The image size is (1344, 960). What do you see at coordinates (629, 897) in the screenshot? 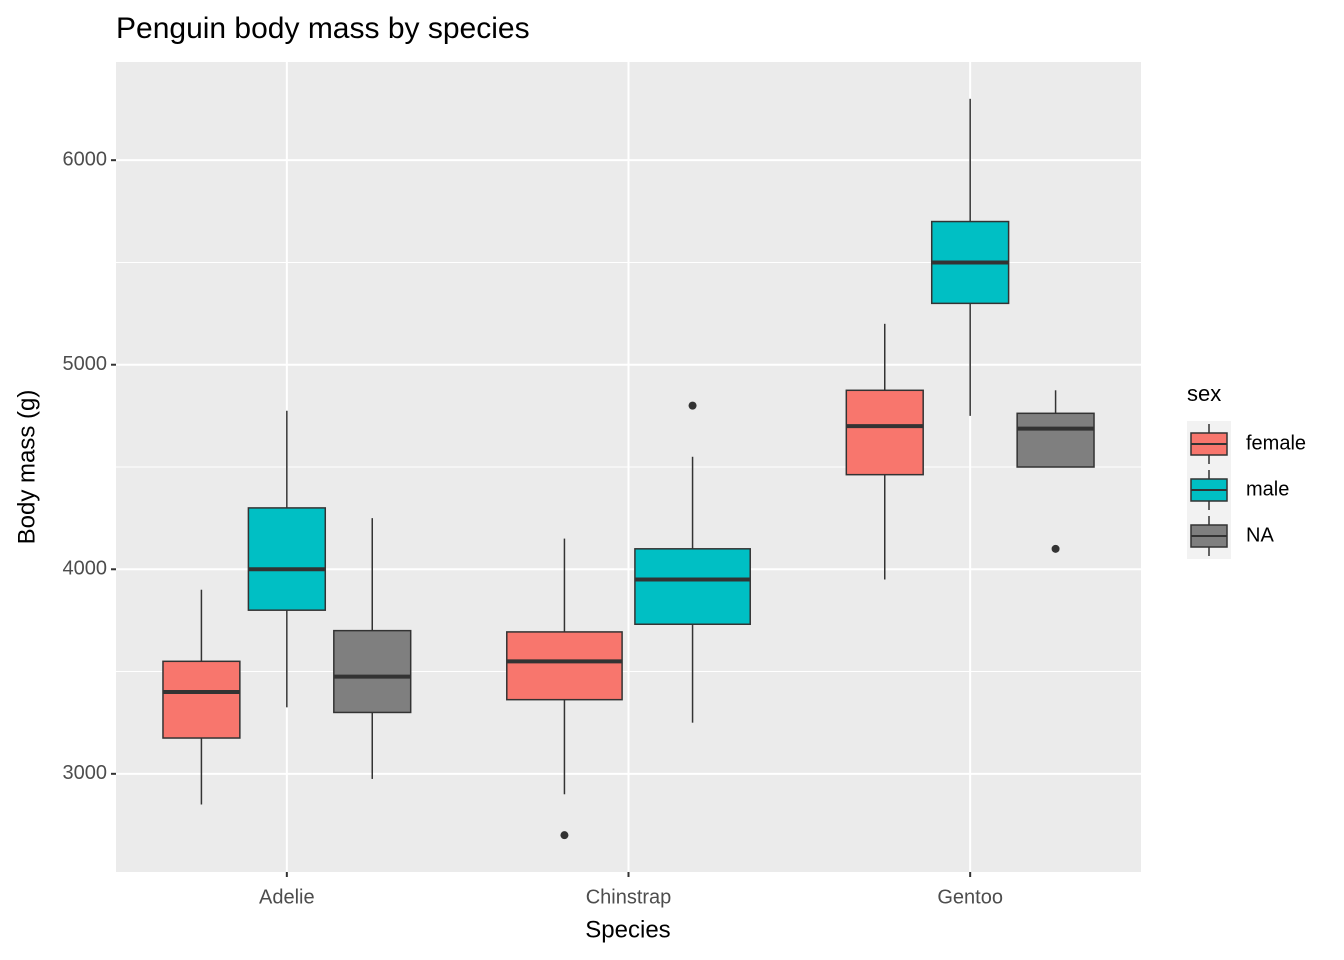
I see `x-tick-label: Chinstrap` at bounding box center [629, 897].